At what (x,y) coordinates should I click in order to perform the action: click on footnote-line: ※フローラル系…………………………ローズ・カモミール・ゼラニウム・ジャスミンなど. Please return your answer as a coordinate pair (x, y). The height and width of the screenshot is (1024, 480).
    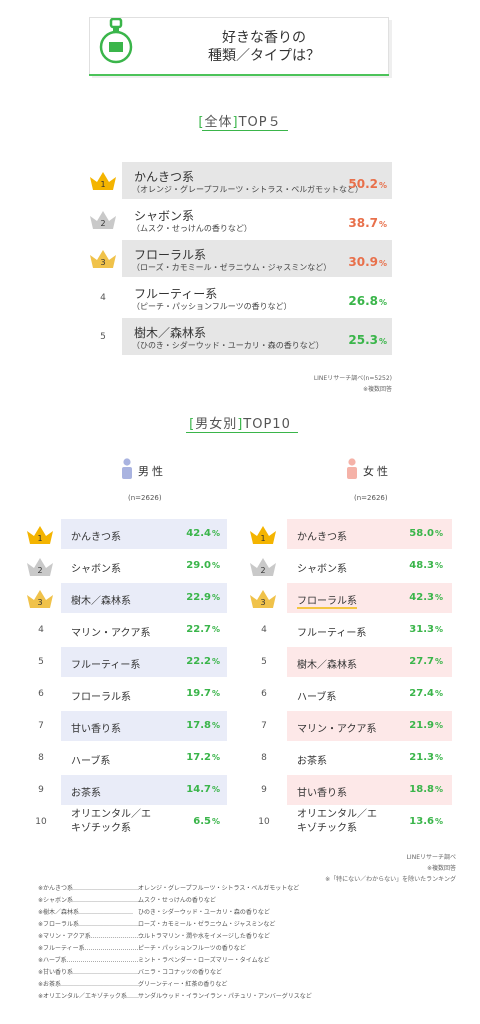
    Looking at the image, I should click on (156, 925).